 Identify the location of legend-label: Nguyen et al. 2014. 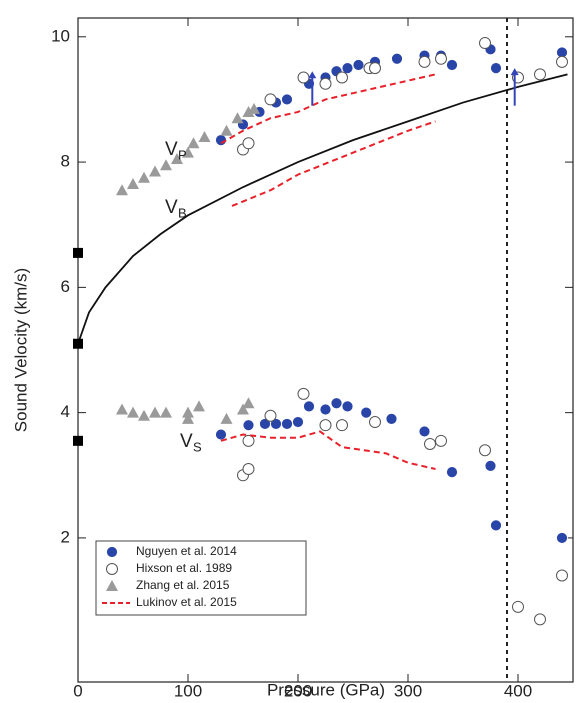
(186, 551).